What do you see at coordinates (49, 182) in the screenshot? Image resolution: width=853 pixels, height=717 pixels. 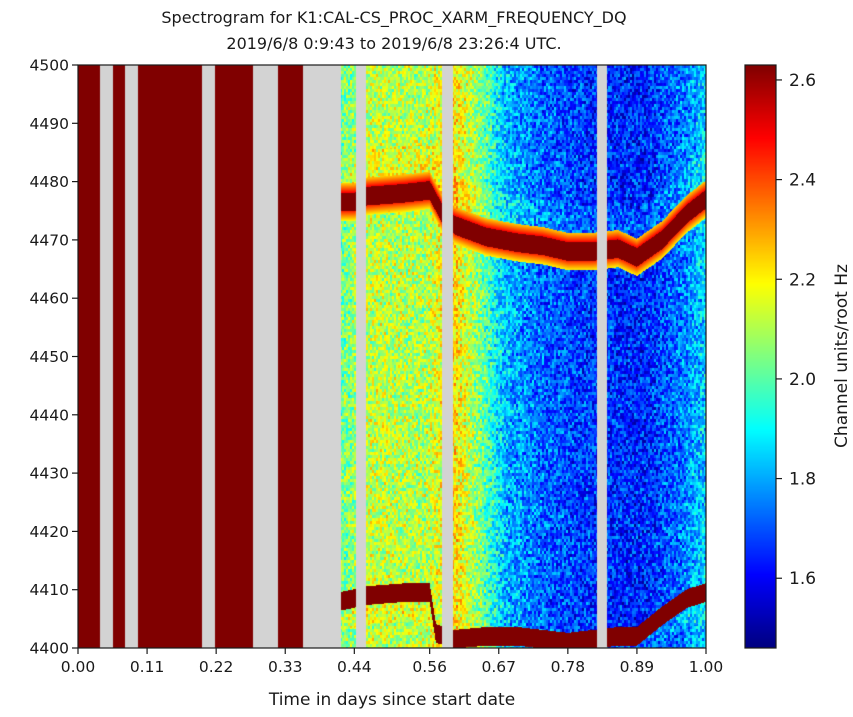 I see `y-tick-label: 4480` at bounding box center [49, 182].